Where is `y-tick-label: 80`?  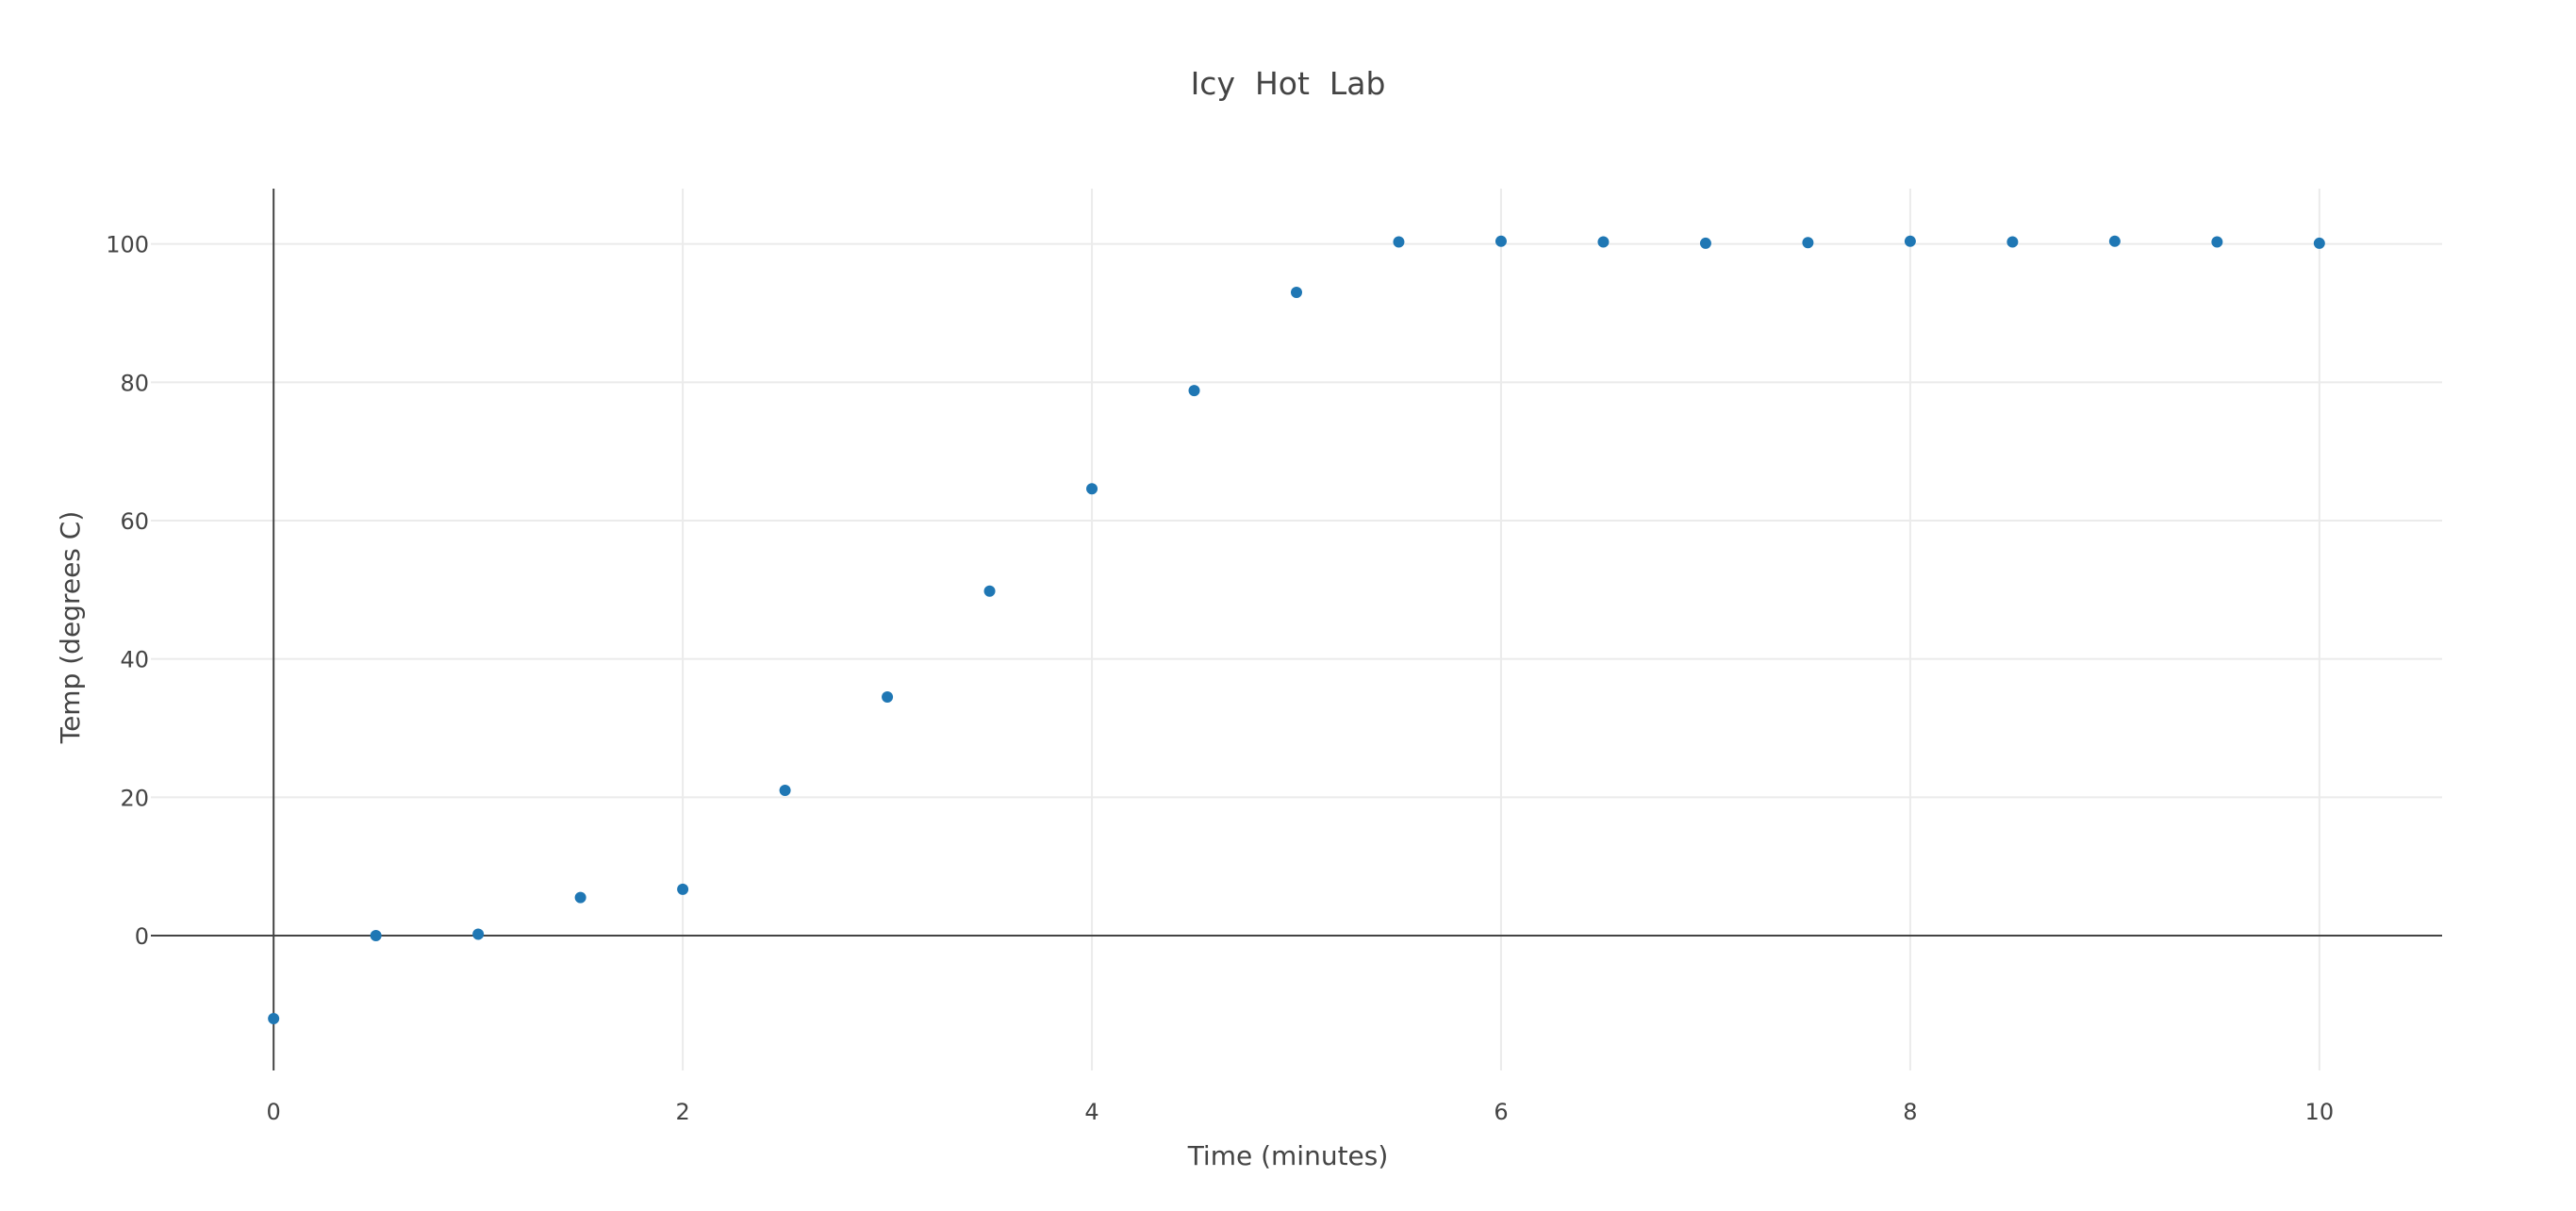 y-tick-label: 80 is located at coordinates (134, 383).